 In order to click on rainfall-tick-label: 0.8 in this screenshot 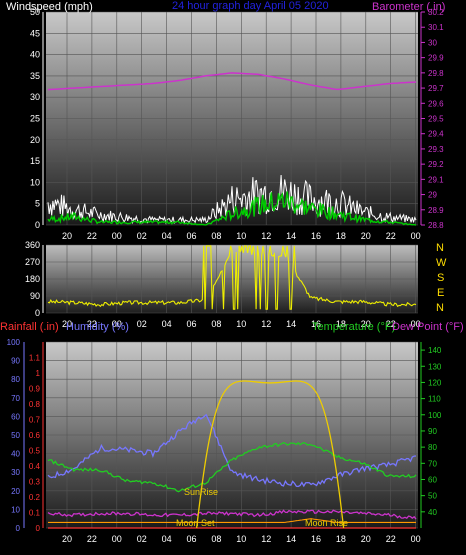, I will do `click(35, 404)`.